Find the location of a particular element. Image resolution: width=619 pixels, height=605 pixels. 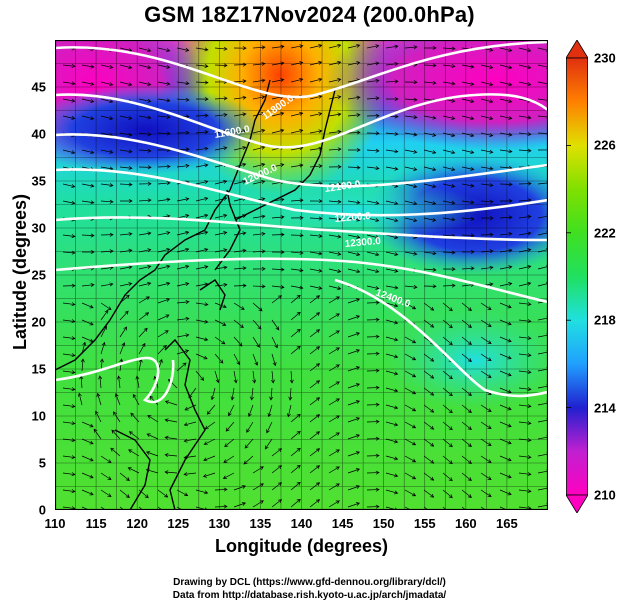

y-tick-label: 40 is located at coordinates (38, 134).